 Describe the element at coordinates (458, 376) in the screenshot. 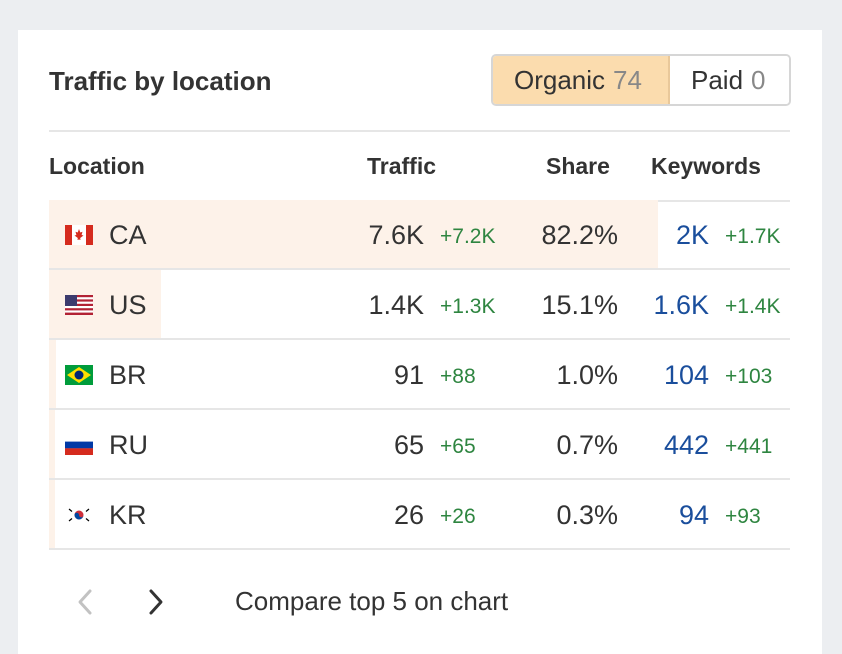

I see `traffic-delta: +88` at that location.